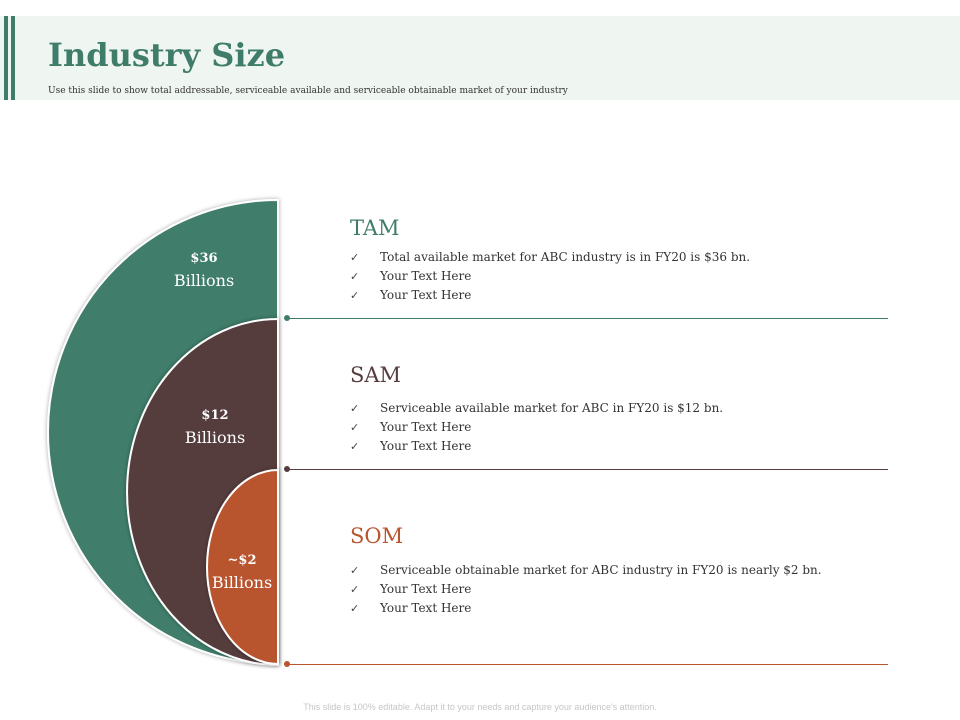 The width and height of the screenshot is (960, 720). What do you see at coordinates (215, 437) in the screenshot?
I see `sam-unit: Billions` at bounding box center [215, 437].